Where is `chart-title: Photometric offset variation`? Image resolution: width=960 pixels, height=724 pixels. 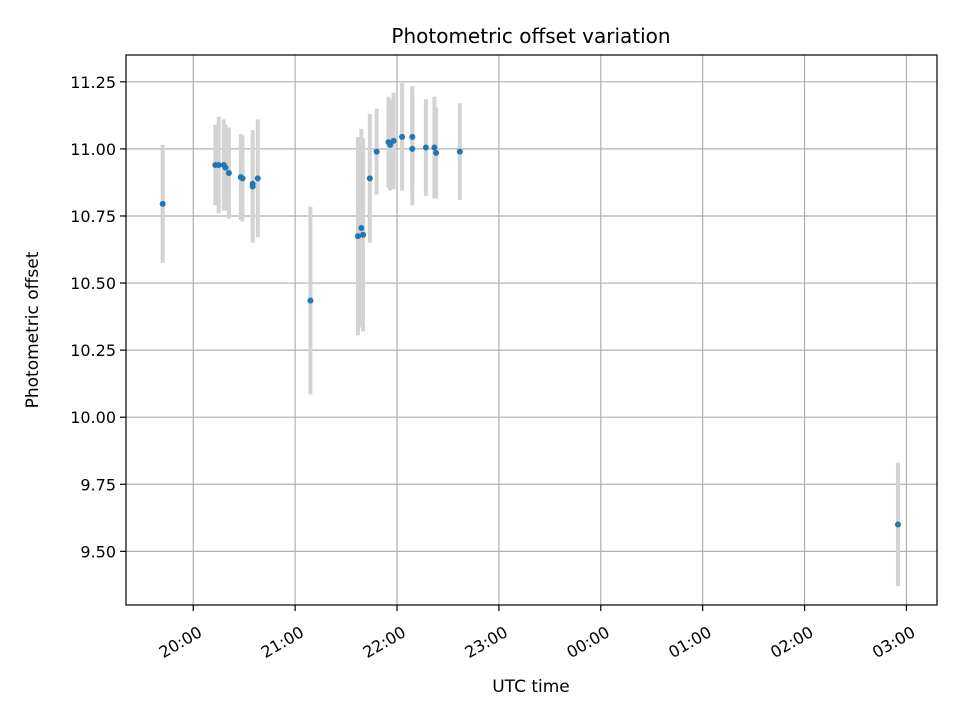 chart-title: Photometric offset variation is located at coordinates (530, 36).